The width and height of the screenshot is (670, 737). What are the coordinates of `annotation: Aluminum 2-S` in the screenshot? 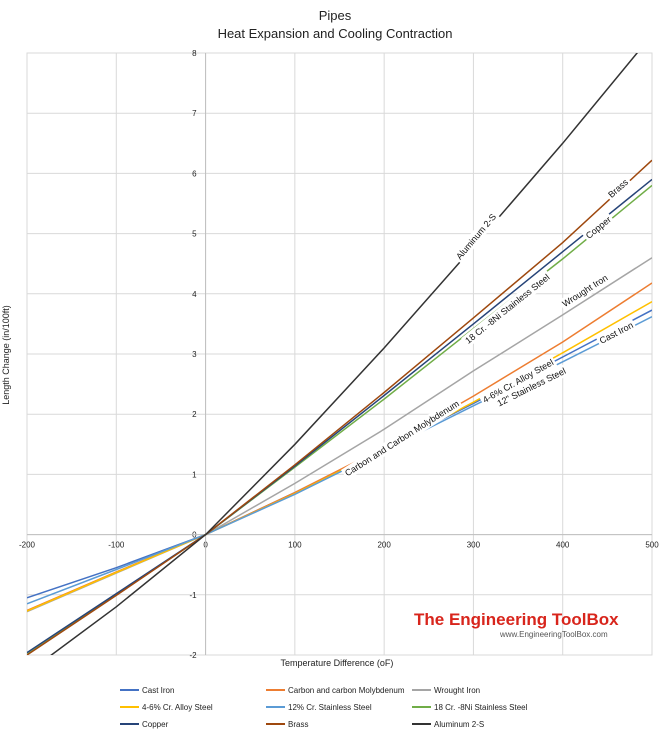 It's located at (476, 236).